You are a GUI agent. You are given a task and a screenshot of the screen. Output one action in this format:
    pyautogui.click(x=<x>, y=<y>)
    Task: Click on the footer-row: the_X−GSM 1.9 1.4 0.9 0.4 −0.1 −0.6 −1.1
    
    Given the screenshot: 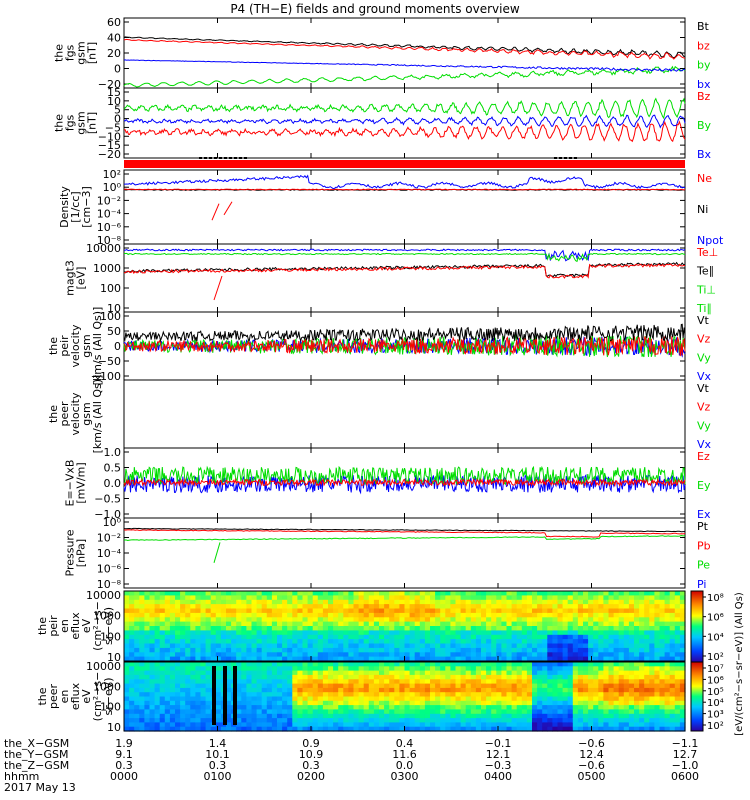 What is the action you would take?
    pyautogui.click(x=374, y=743)
    